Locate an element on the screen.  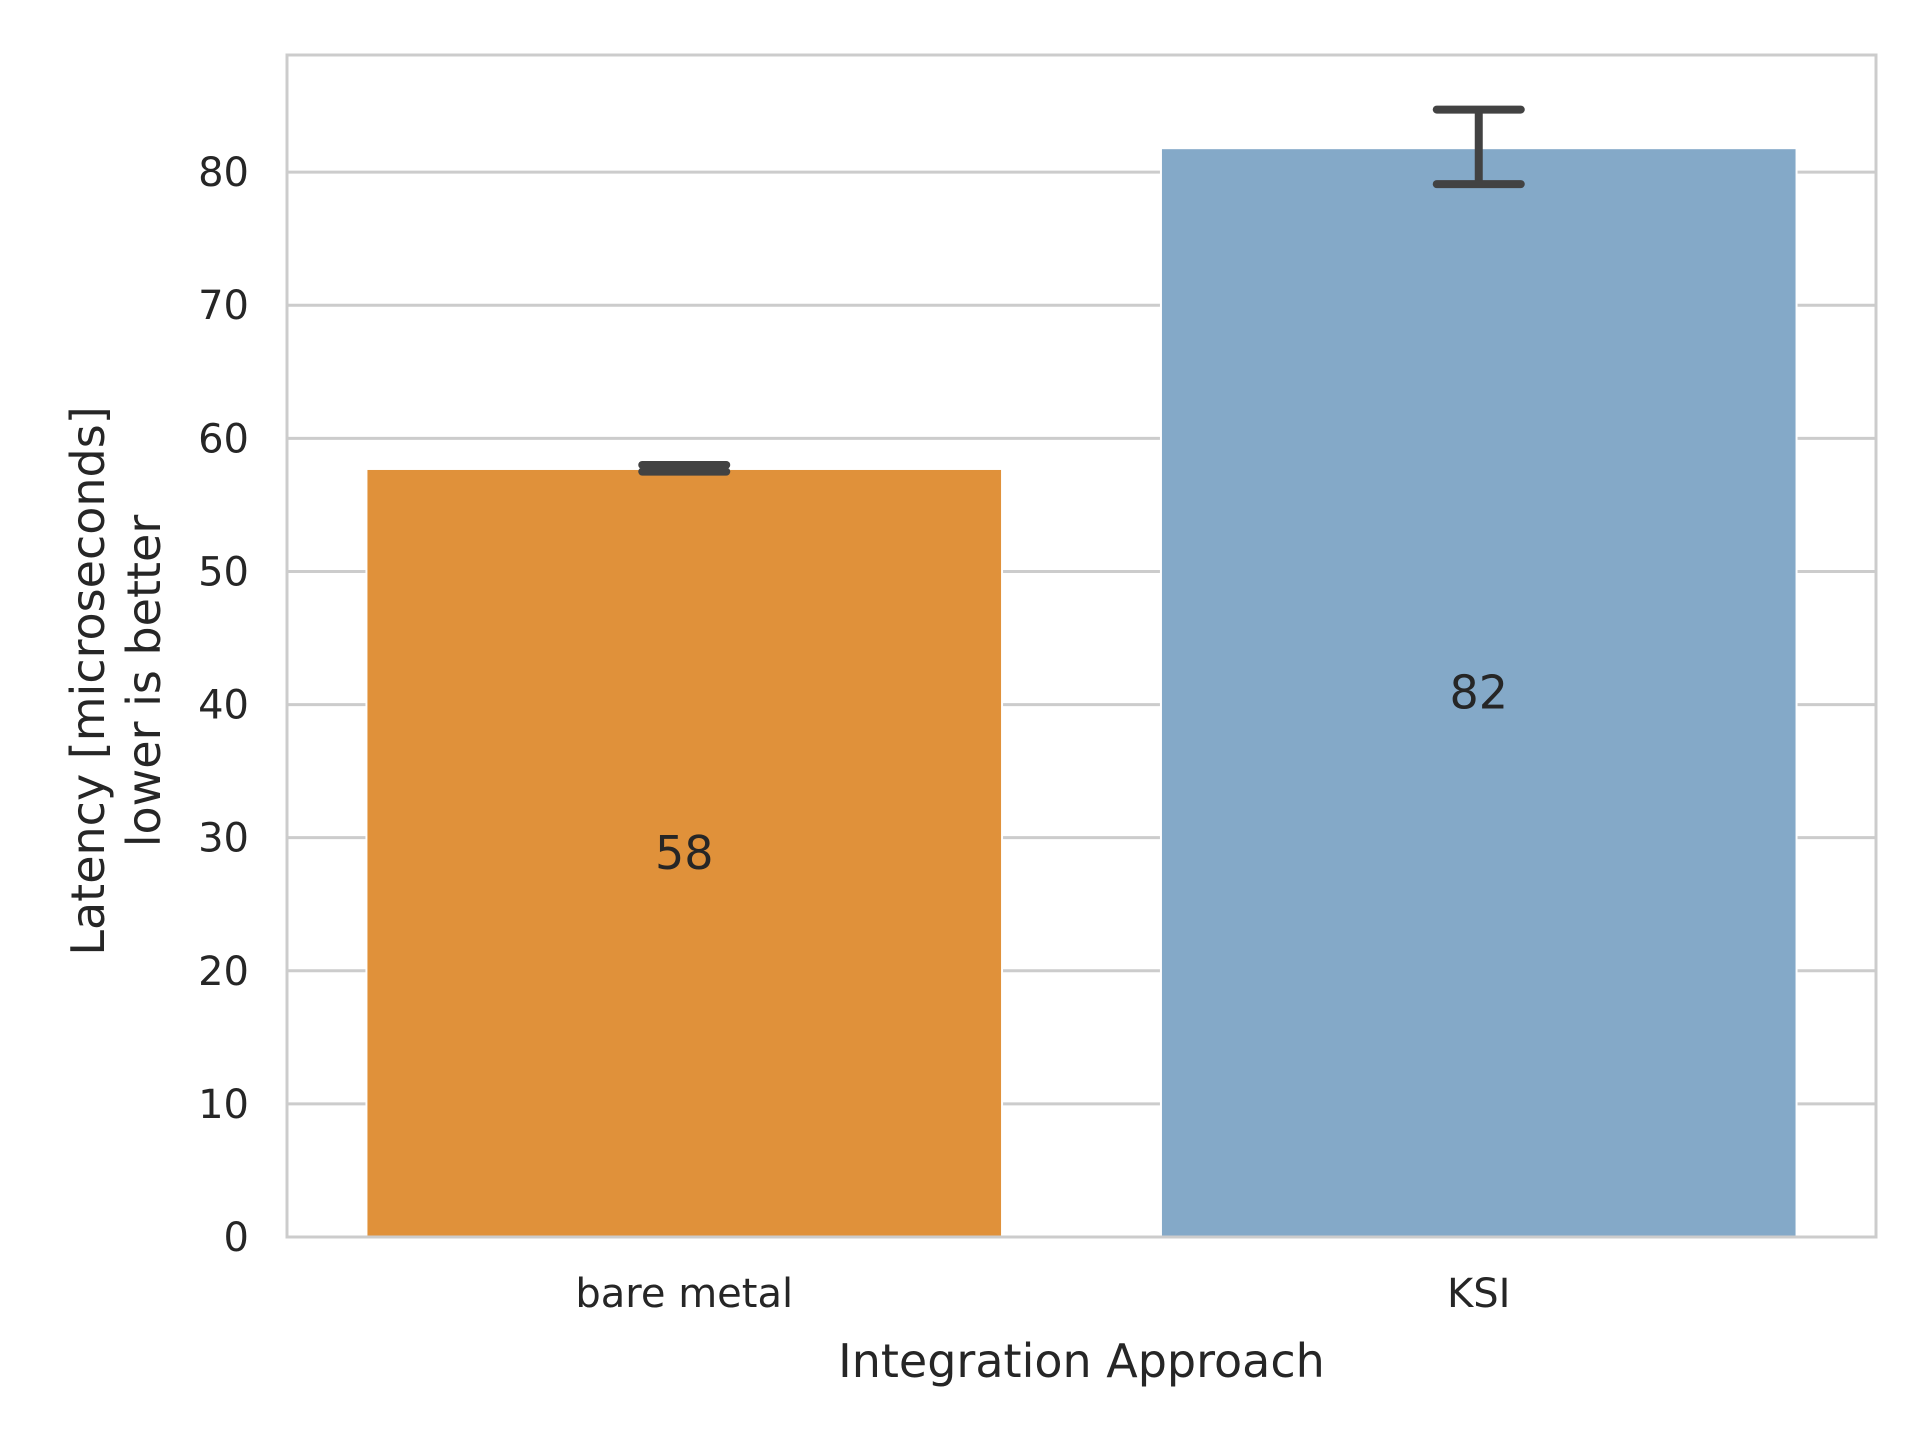
bar-value-labels: 58 82 is located at coordinates (1081, 773).